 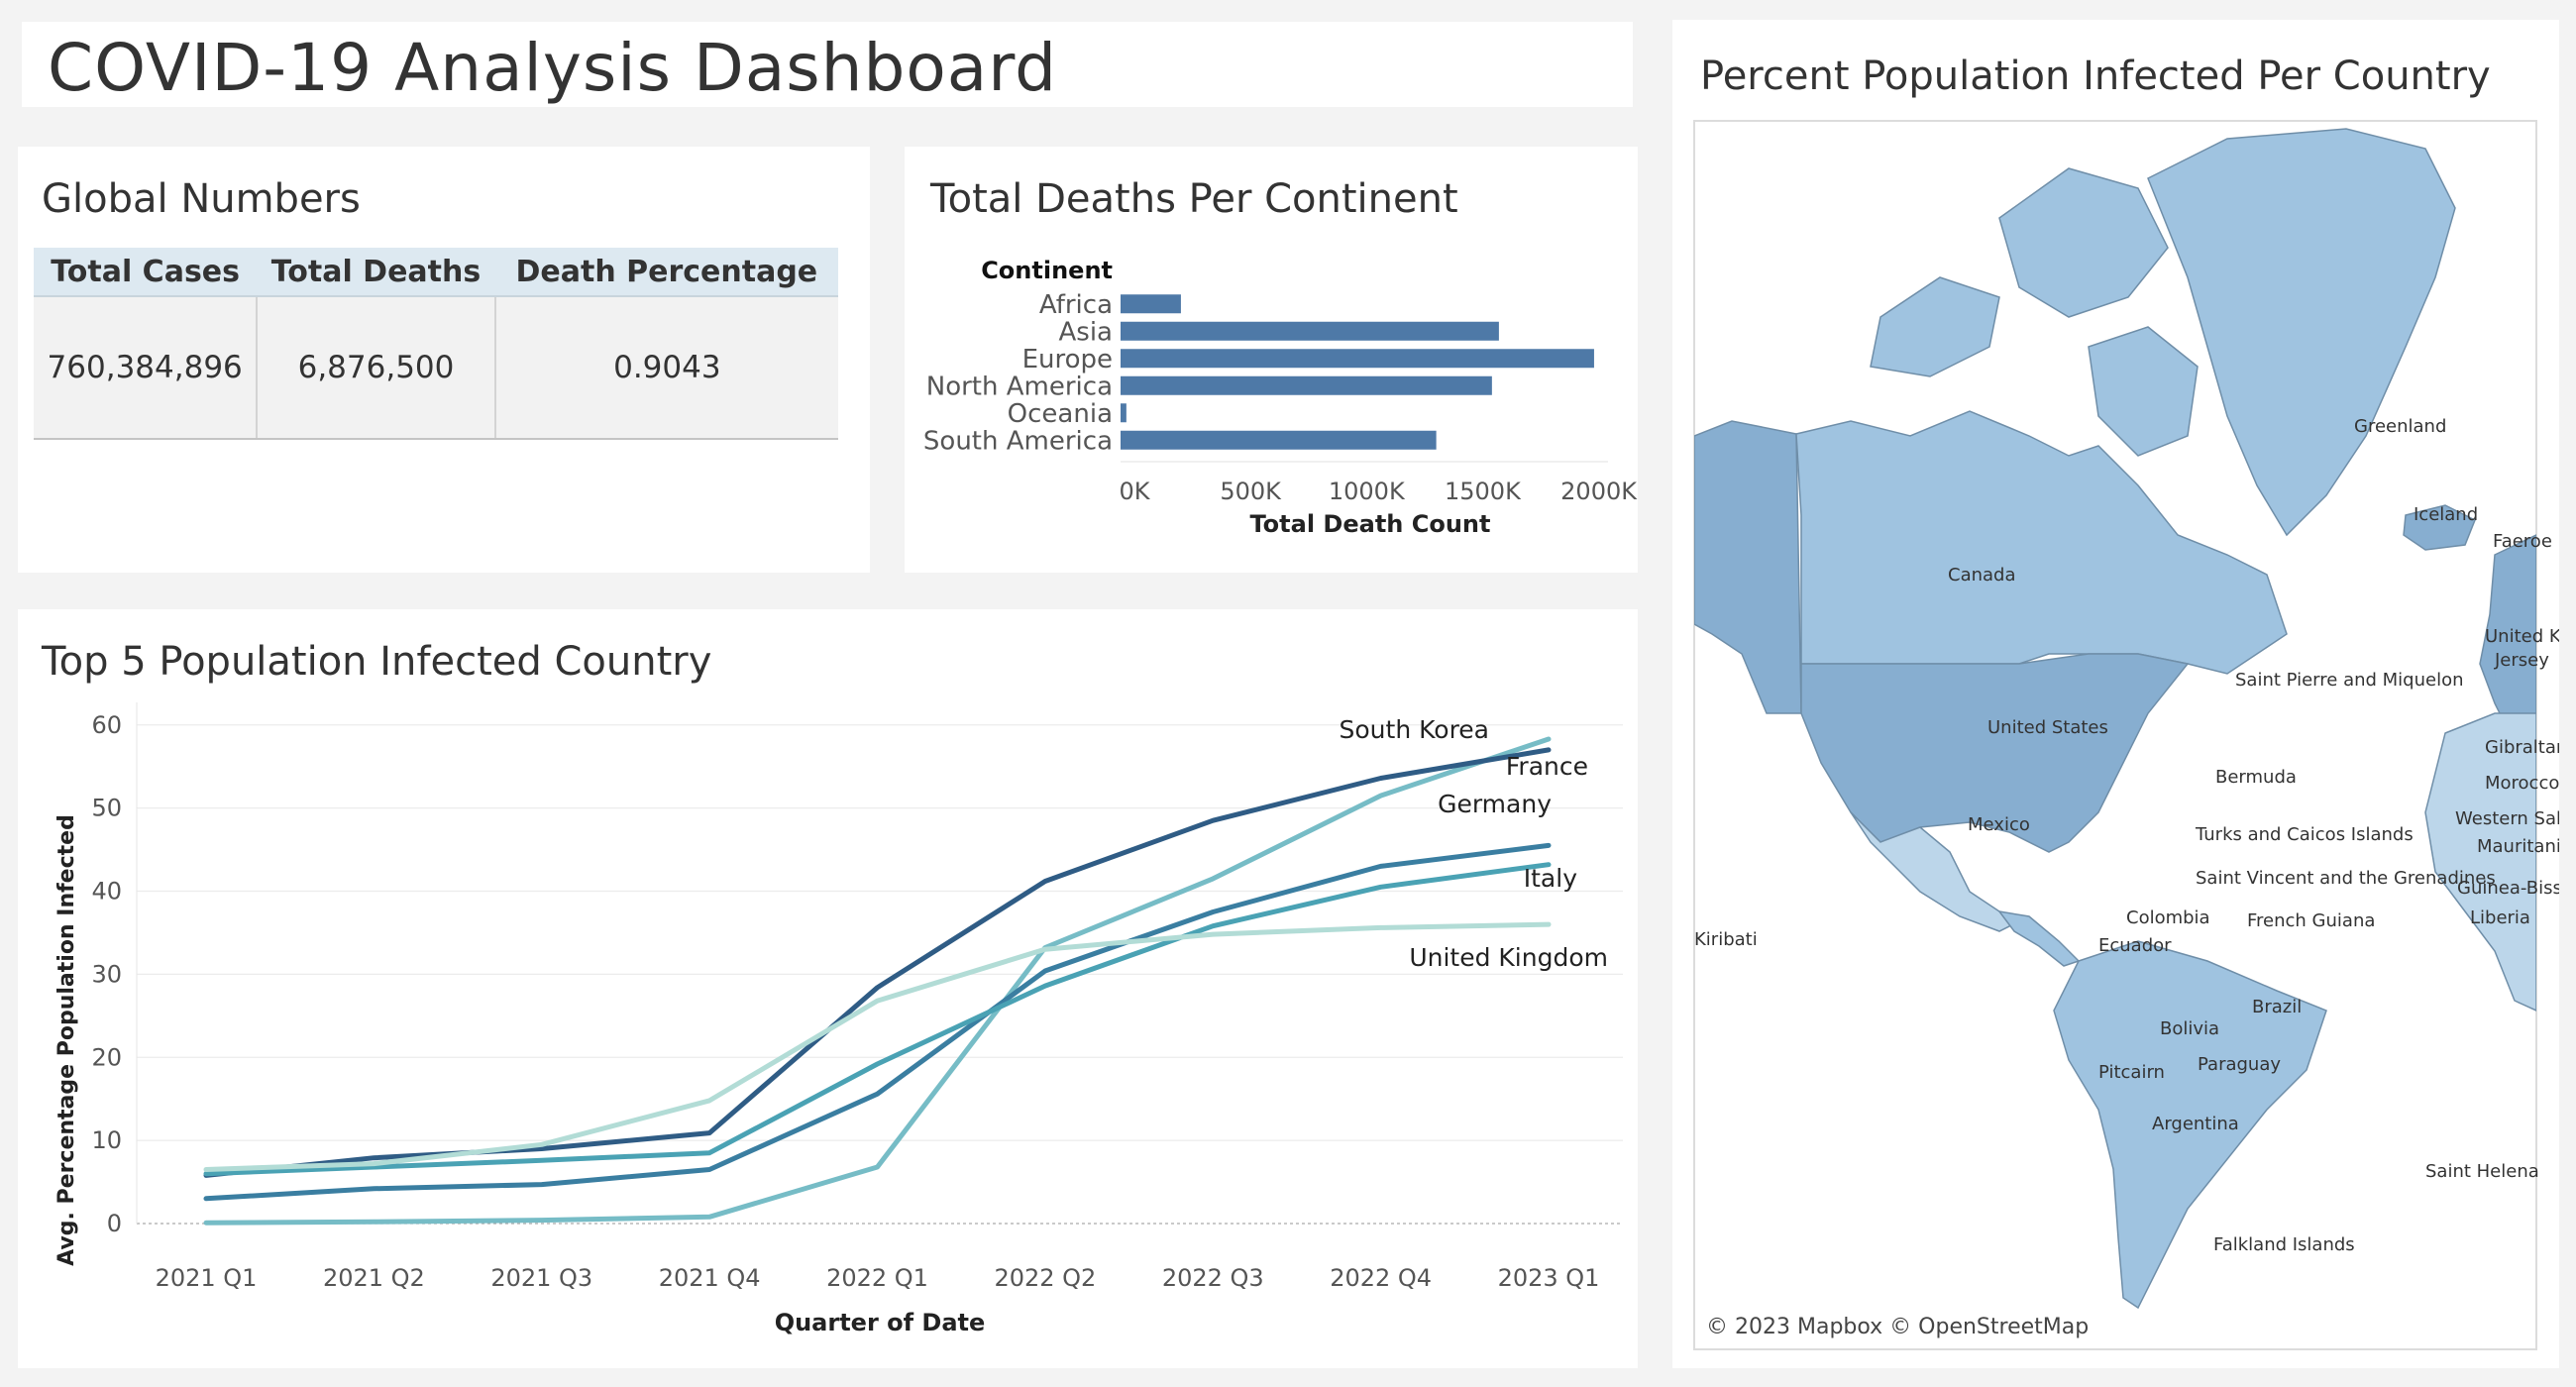 What do you see at coordinates (106, 1057) in the screenshot?
I see `line-chart-y-tick-label: 20` at bounding box center [106, 1057].